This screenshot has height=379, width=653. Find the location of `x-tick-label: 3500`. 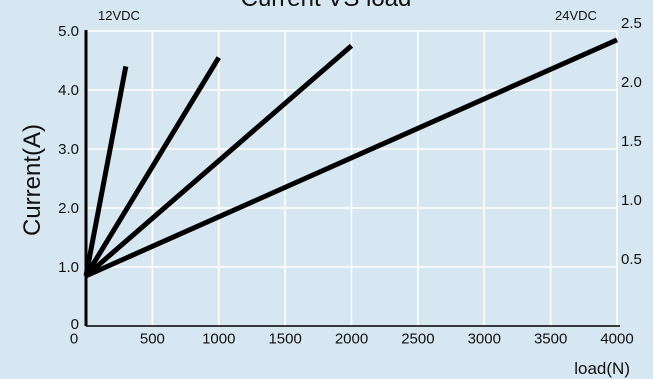

x-tick-label: 3500 is located at coordinates (550, 338).